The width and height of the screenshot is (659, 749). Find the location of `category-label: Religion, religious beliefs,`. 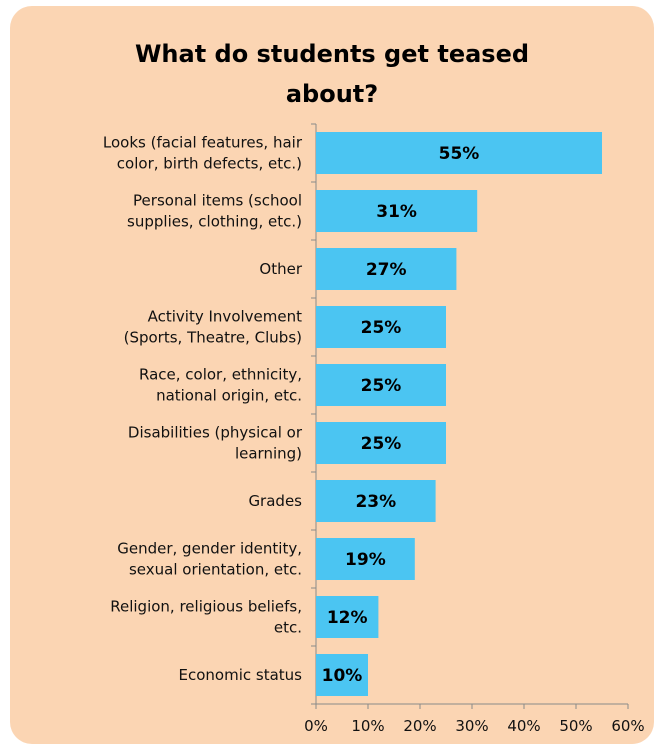

category-label: Religion, religious beliefs, is located at coordinates (206, 607).